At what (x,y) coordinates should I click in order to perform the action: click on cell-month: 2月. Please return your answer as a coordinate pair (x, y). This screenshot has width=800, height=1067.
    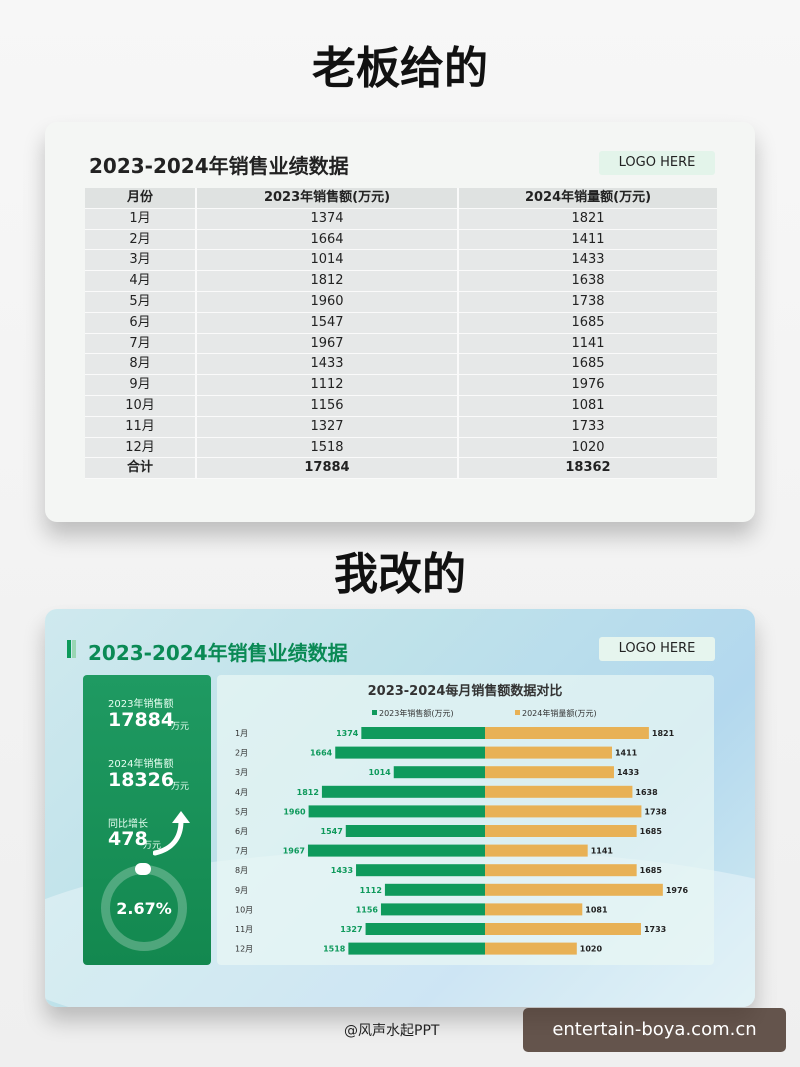
    Looking at the image, I should click on (141, 239).